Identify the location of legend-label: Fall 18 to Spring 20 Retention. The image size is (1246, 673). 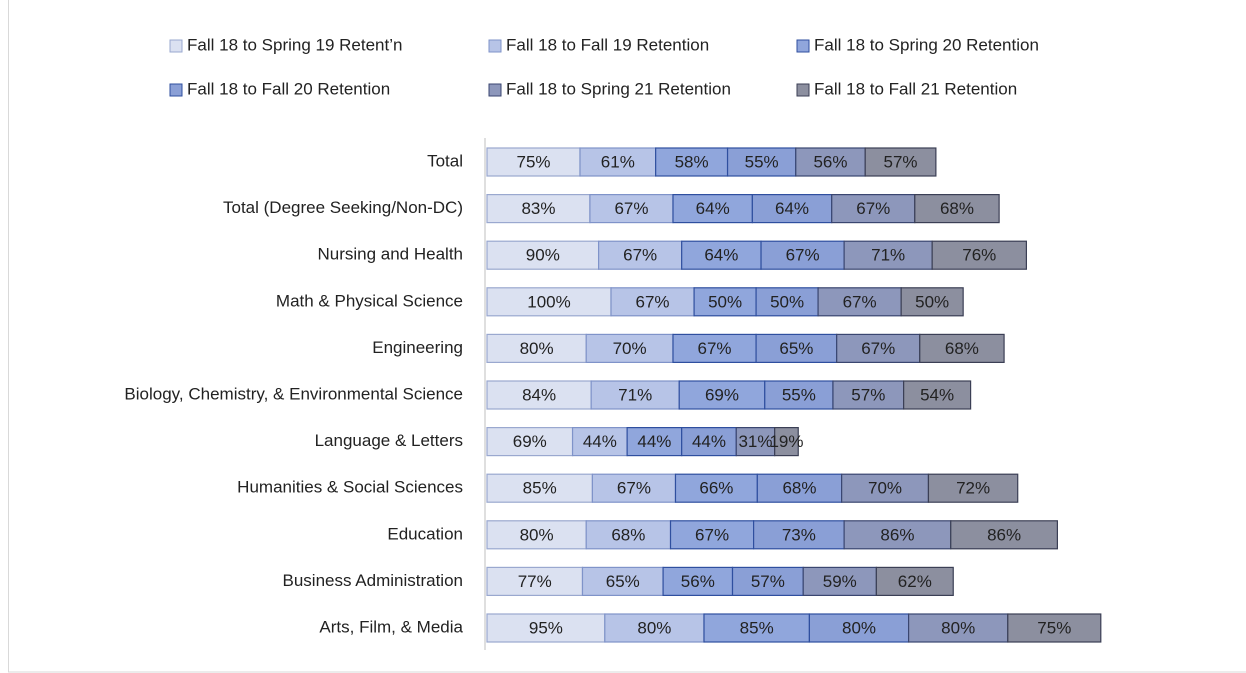
(926, 44).